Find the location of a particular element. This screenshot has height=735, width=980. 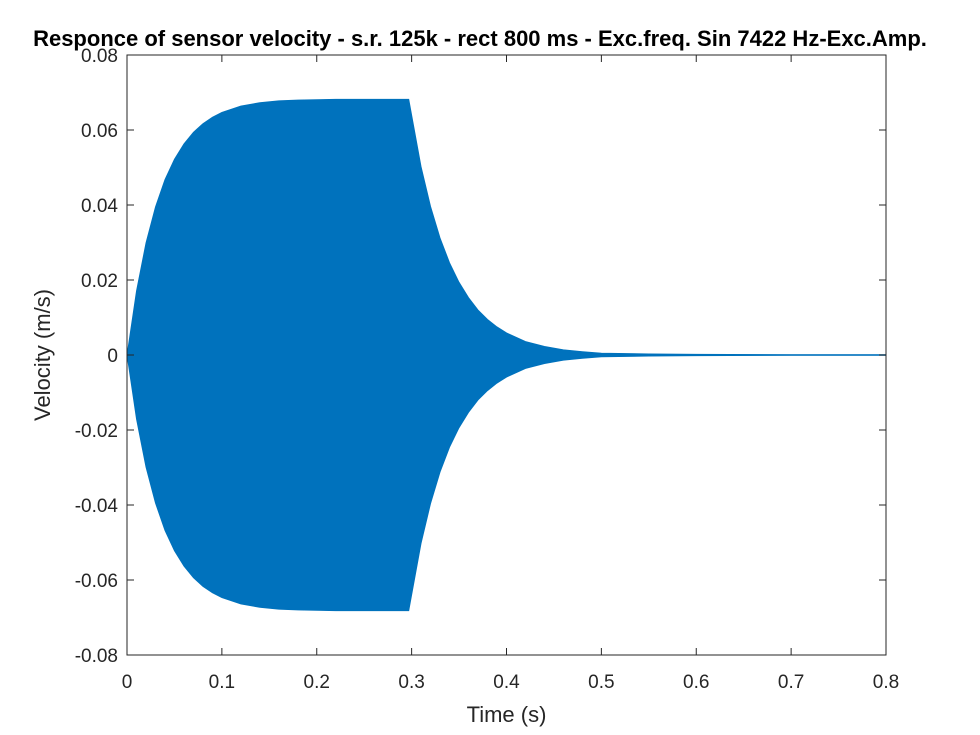

y-tick-label: 0.08 is located at coordinates (99, 56).